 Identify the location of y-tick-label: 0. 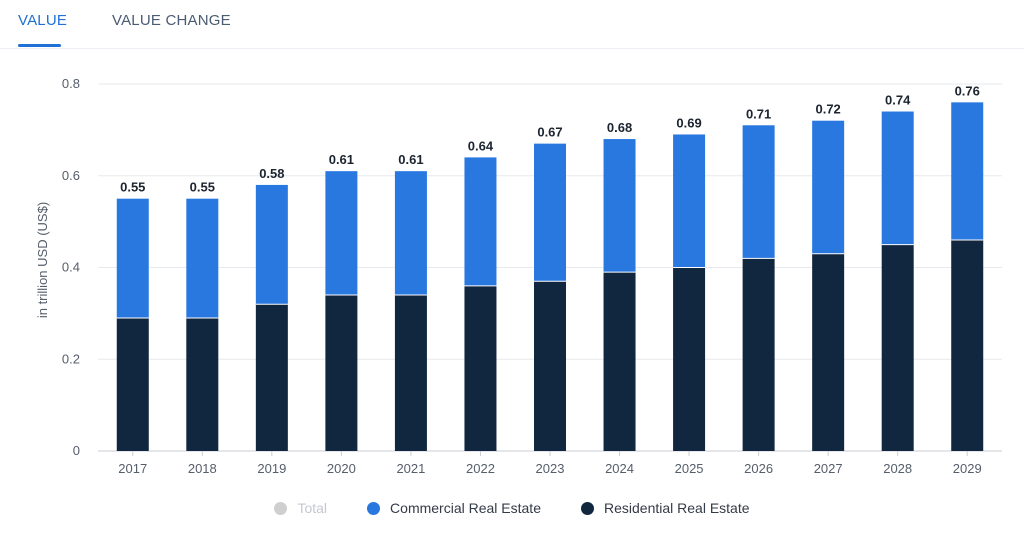
(76, 450).